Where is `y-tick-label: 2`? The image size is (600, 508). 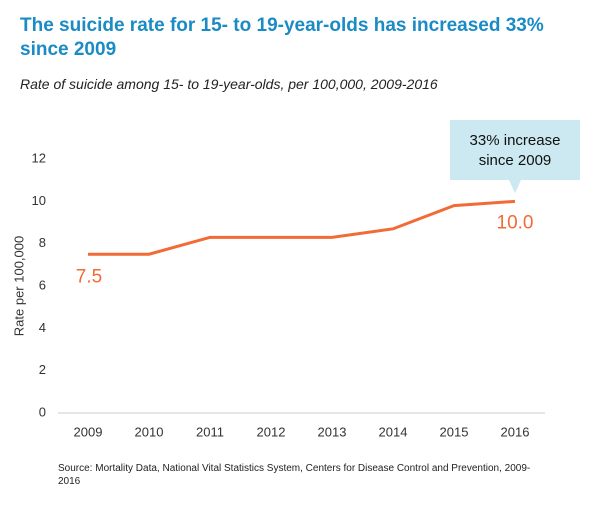 y-tick-label: 2 is located at coordinates (42, 369).